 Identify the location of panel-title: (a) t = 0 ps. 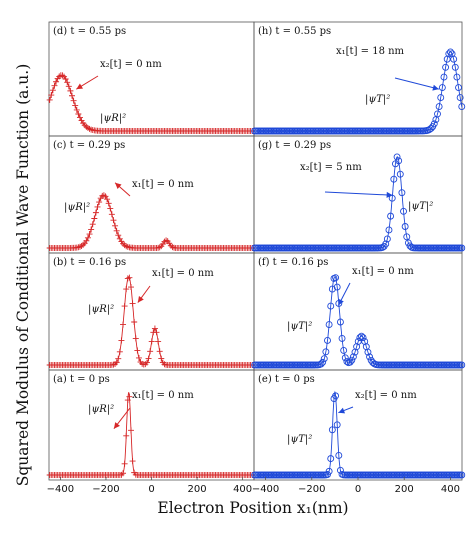
(81, 379).